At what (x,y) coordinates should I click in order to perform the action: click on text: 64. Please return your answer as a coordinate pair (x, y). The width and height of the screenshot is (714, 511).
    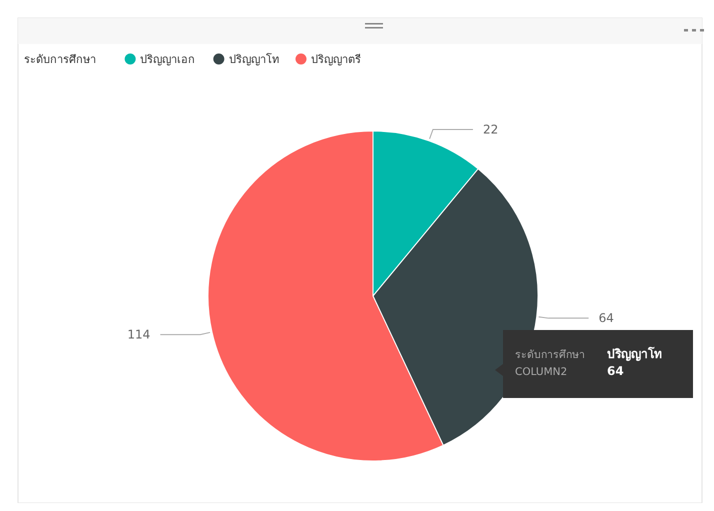
    Looking at the image, I should click on (615, 371).